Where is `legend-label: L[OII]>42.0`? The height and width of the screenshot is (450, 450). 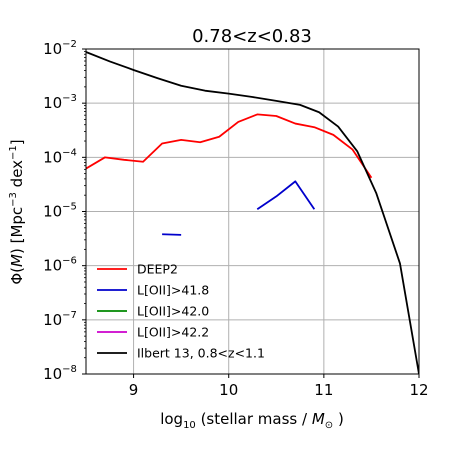 legend-label: L[OII]>42.0 is located at coordinates (173, 311).